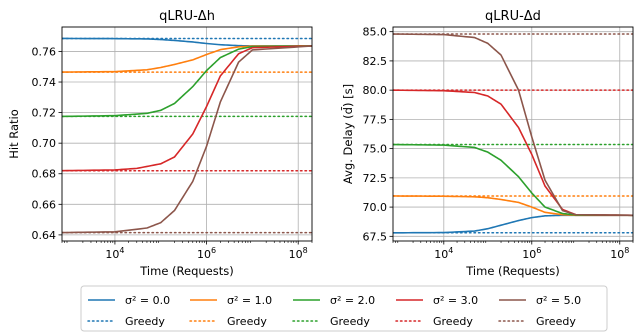 This screenshot has width=638, height=334. I want to click on series-line-s3, so click(187, 108).